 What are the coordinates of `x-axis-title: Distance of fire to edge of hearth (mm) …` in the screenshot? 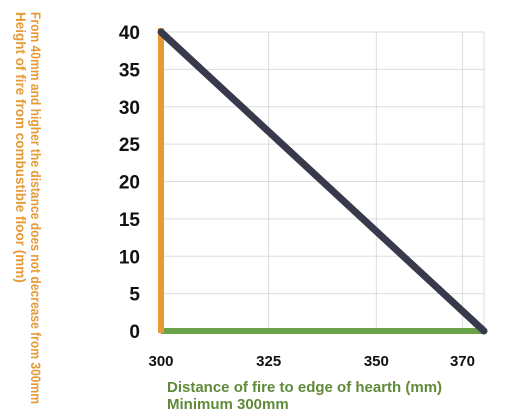 It's located at (337, 396).